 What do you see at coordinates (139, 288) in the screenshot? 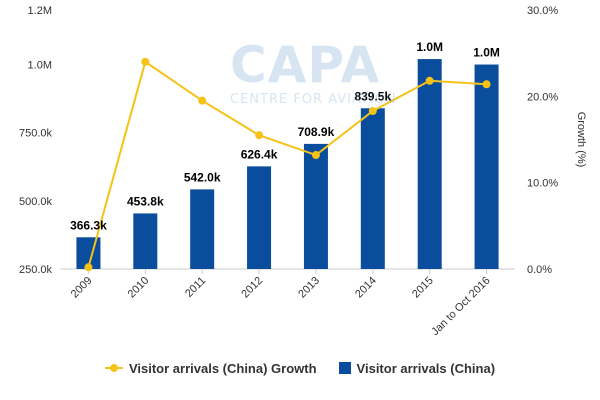
I see `x-tick-label: 2010` at bounding box center [139, 288].